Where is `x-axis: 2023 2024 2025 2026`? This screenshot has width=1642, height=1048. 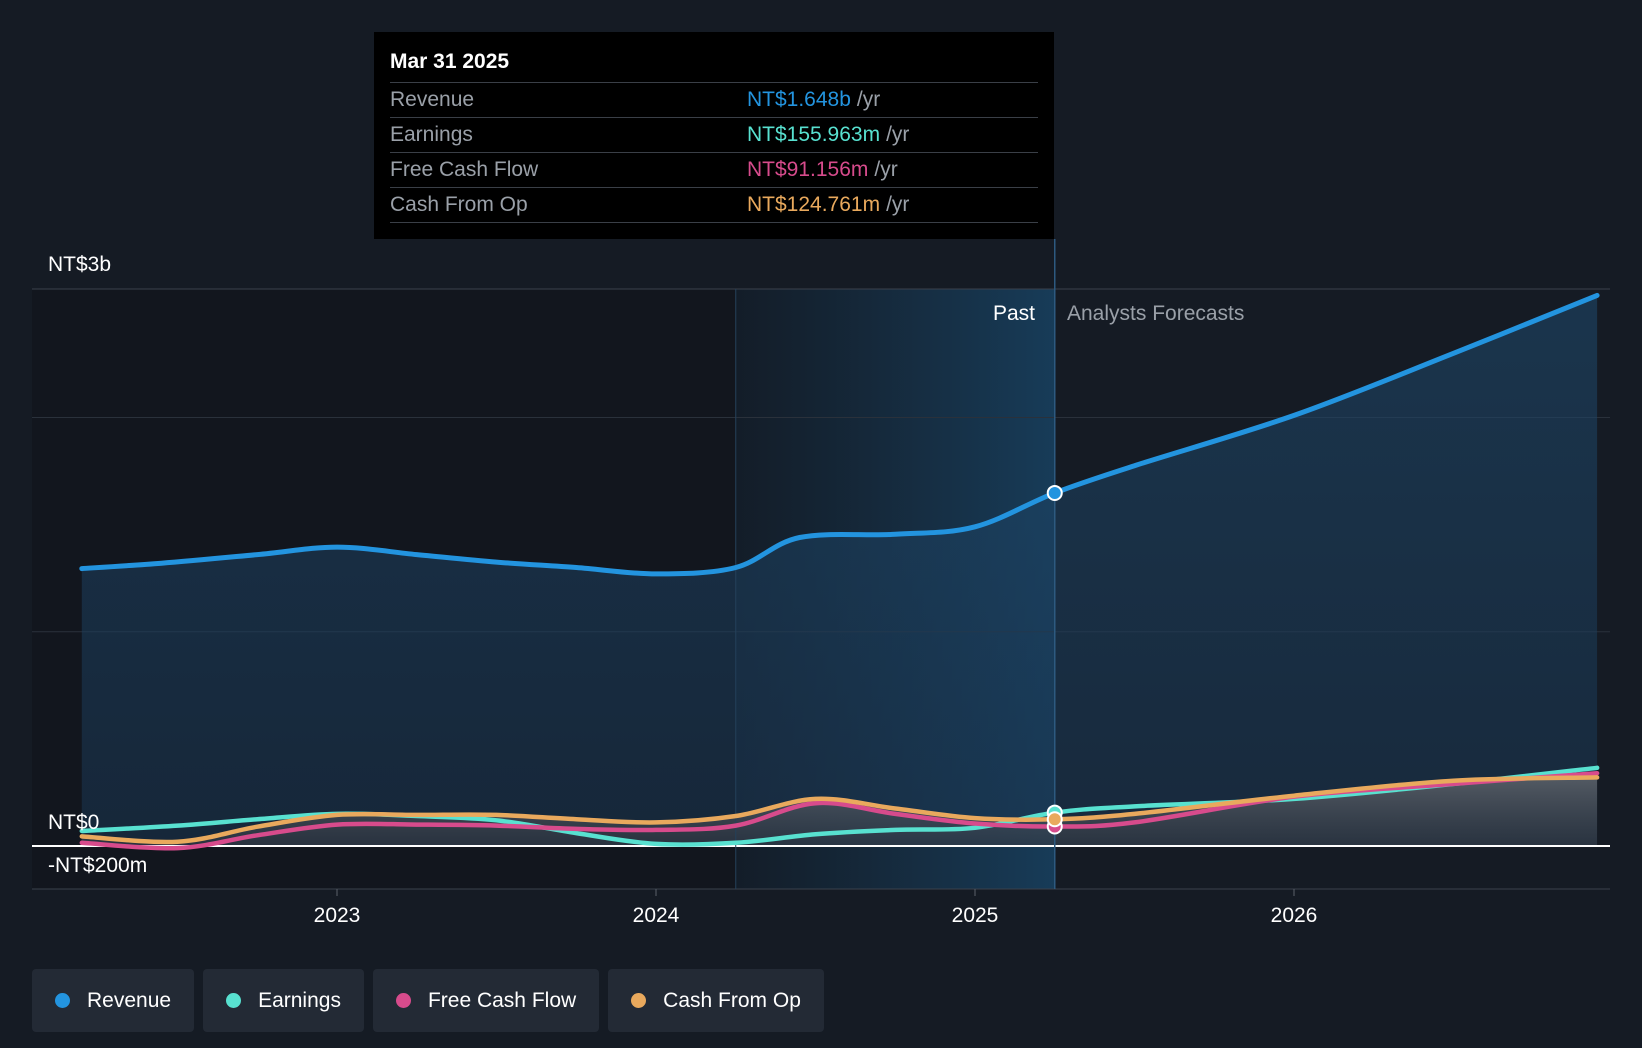
x-axis: 2023 2024 2025 2026 is located at coordinates (816, 908).